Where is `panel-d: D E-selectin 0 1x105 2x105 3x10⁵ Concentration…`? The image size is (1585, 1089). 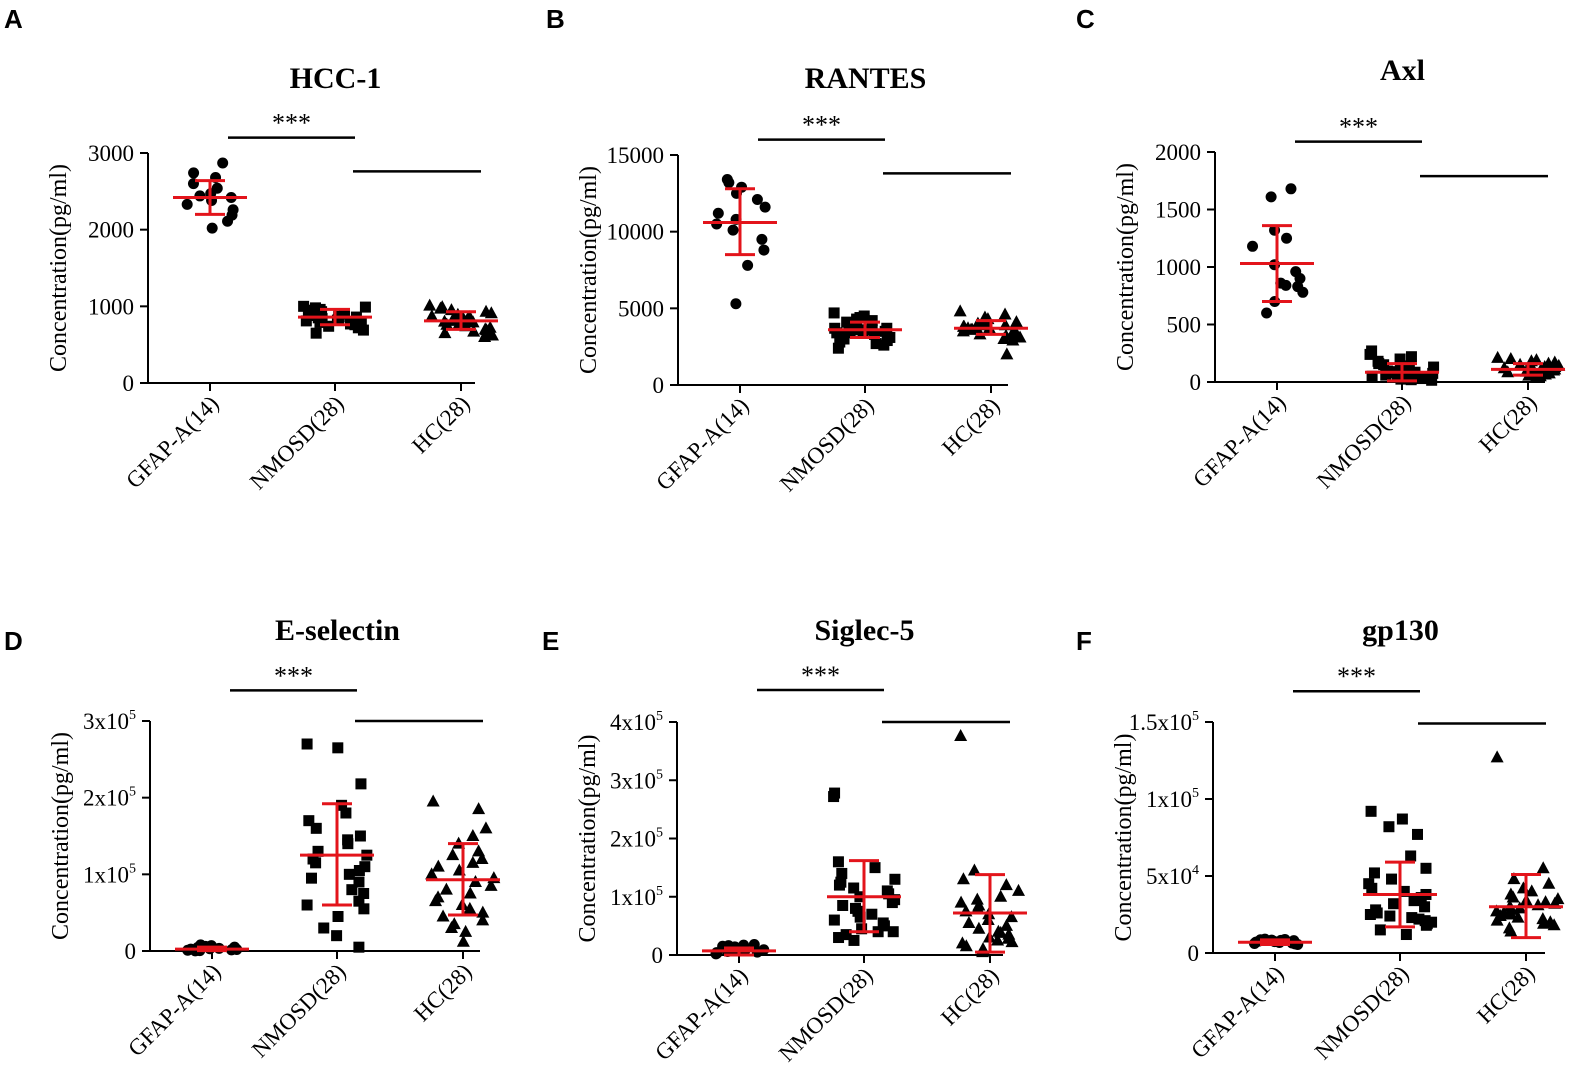 panel-d: D E-selectin 0 1x105 2x105 3x10⁵ Concentration… is located at coordinates (252, 838).